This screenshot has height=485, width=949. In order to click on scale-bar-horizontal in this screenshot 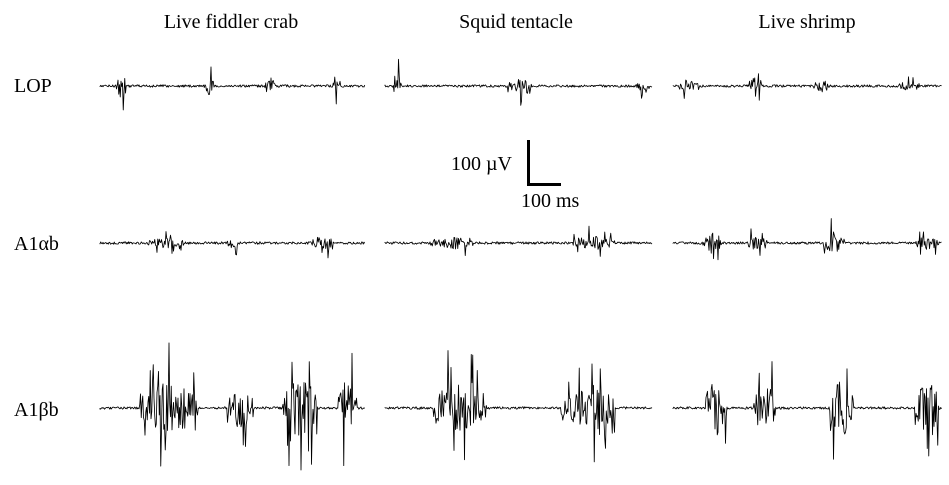, I will do `click(544, 184)`.